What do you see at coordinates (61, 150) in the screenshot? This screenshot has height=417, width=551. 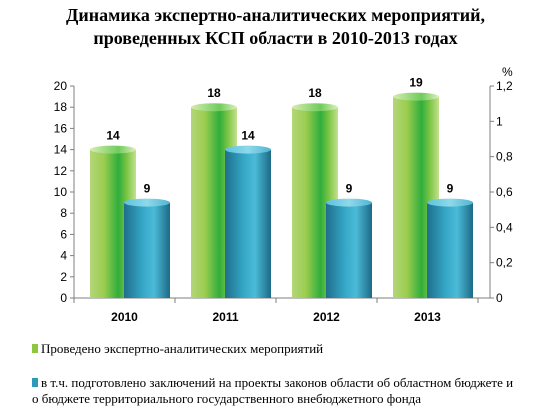 I see `y-tick-label-left: 14` at bounding box center [61, 150].